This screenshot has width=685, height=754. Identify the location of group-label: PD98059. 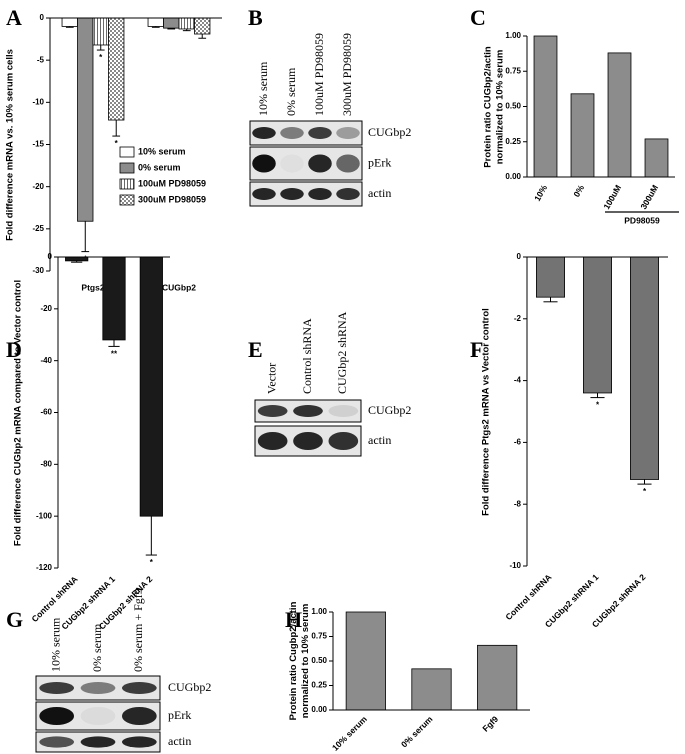
(642, 220).